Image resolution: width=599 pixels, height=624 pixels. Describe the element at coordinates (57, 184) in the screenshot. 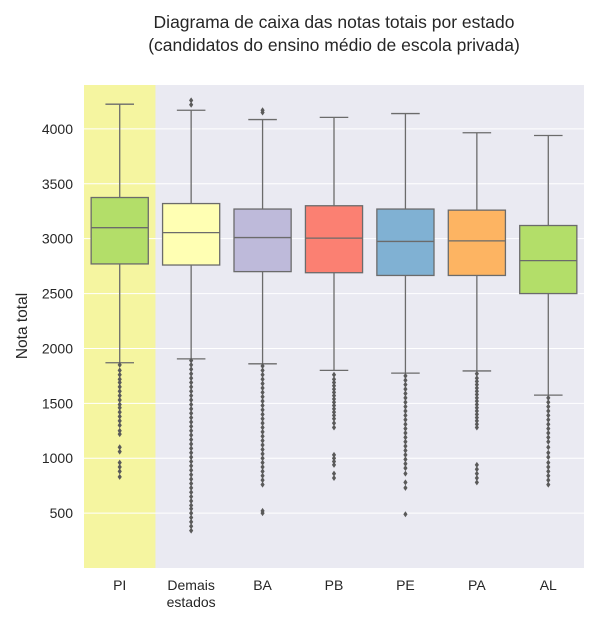

I see `y-tick-label: 3500` at that location.